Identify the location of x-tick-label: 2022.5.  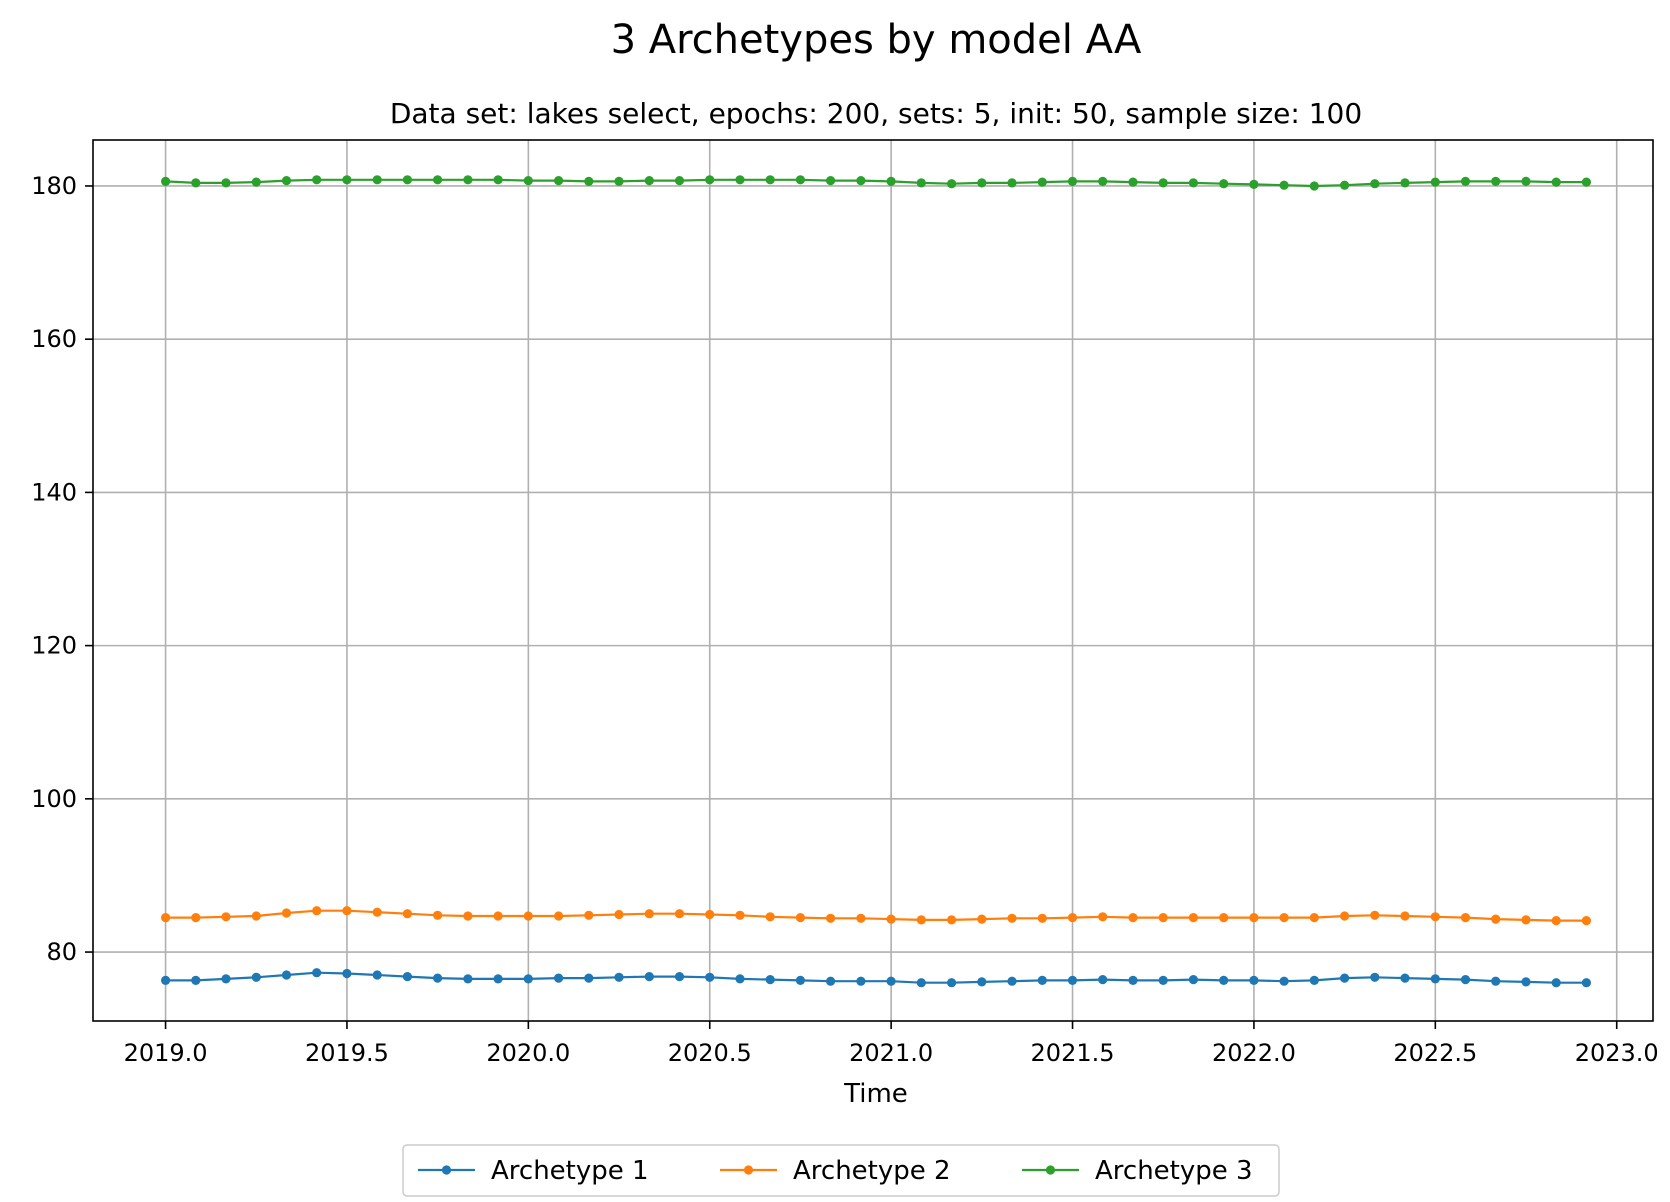
(1435, 1053).